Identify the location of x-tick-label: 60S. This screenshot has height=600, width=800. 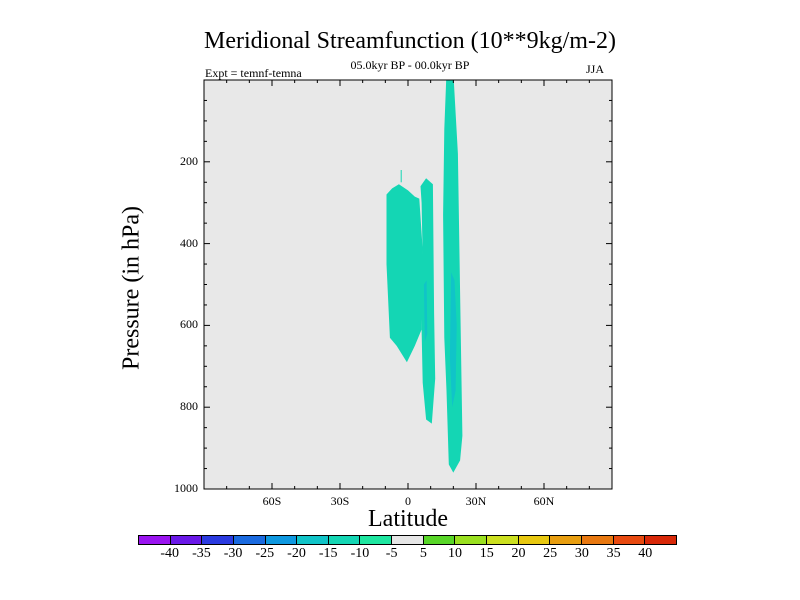
(272, 501).